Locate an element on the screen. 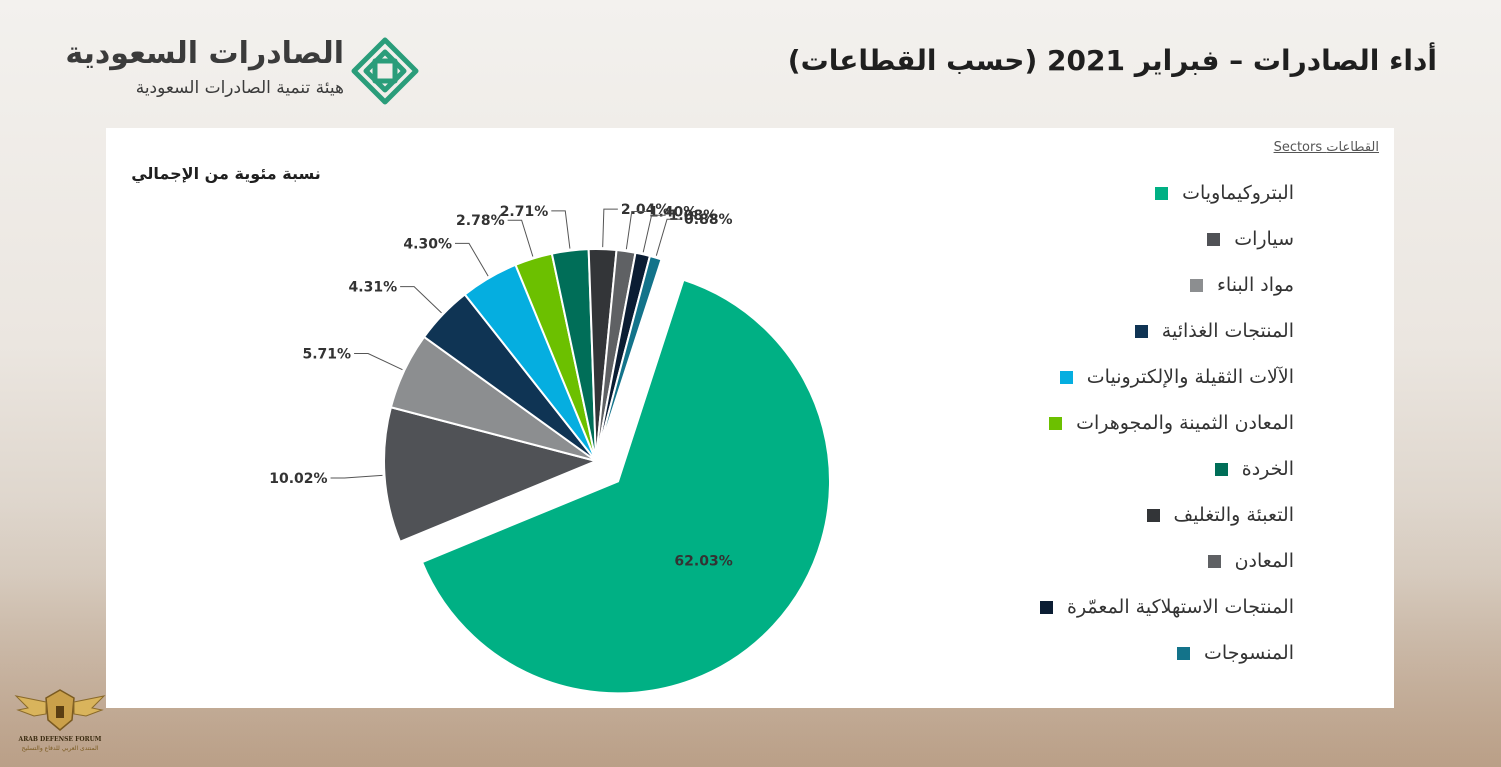 The height and width of the screenshot is (767, 1501). legend-label: المنتجات الاستهلاكية المعمّرة is located at coordinates (1180, 607).